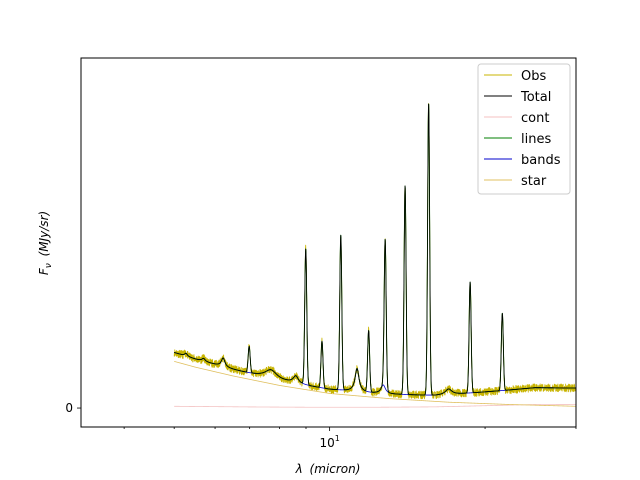  Describe the element at coordinates (45, 243) in the screenshot. I see `y-axis-label: Fν (MJy/sr)` at that location.